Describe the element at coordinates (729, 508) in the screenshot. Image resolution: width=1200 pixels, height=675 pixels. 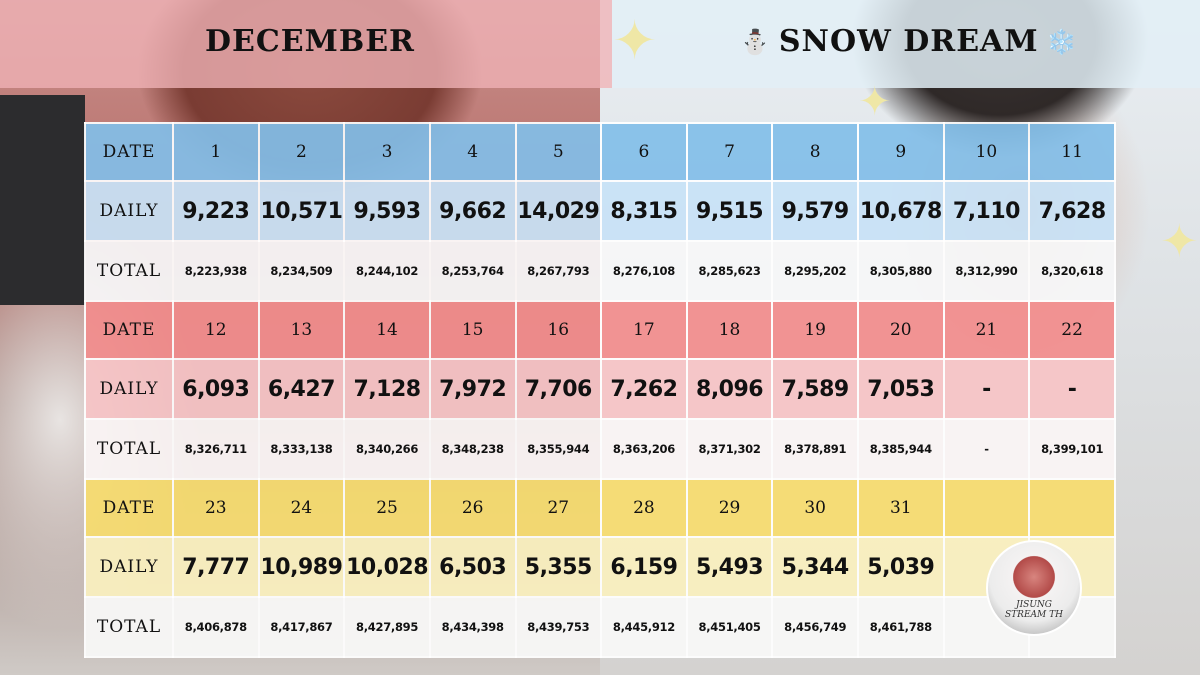
I see `date-cell: 29` at that location.